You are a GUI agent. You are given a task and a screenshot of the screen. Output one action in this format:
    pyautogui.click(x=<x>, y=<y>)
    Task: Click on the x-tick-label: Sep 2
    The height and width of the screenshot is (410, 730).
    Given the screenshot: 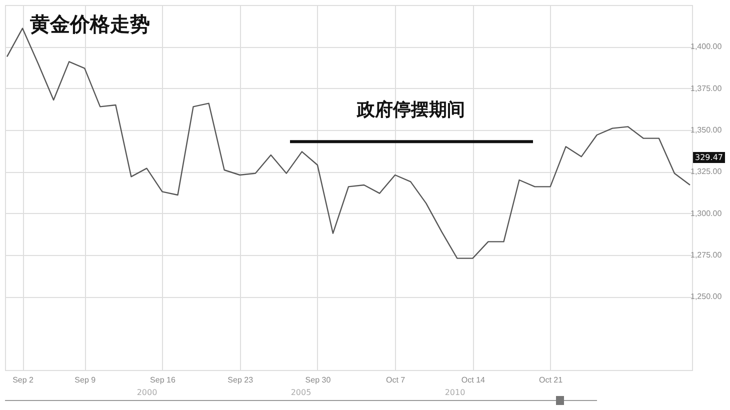 What is the action you would take?
    pyautogui.click(x=23, y=380)
    